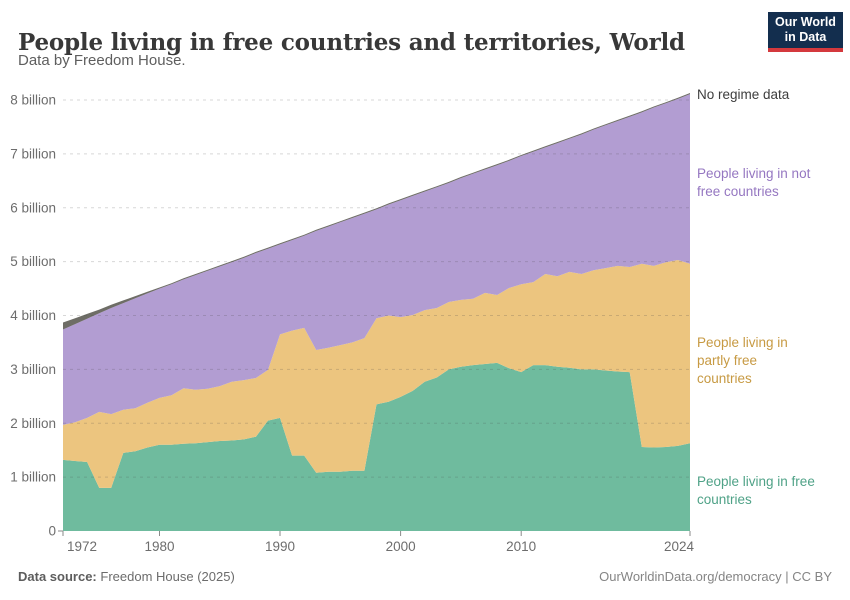 The width and height of the screenshot is (850, 600). Describe the element at coordinates (33, 477) in the screenshot. I see `y-tick-label: 1 billion` at that location.